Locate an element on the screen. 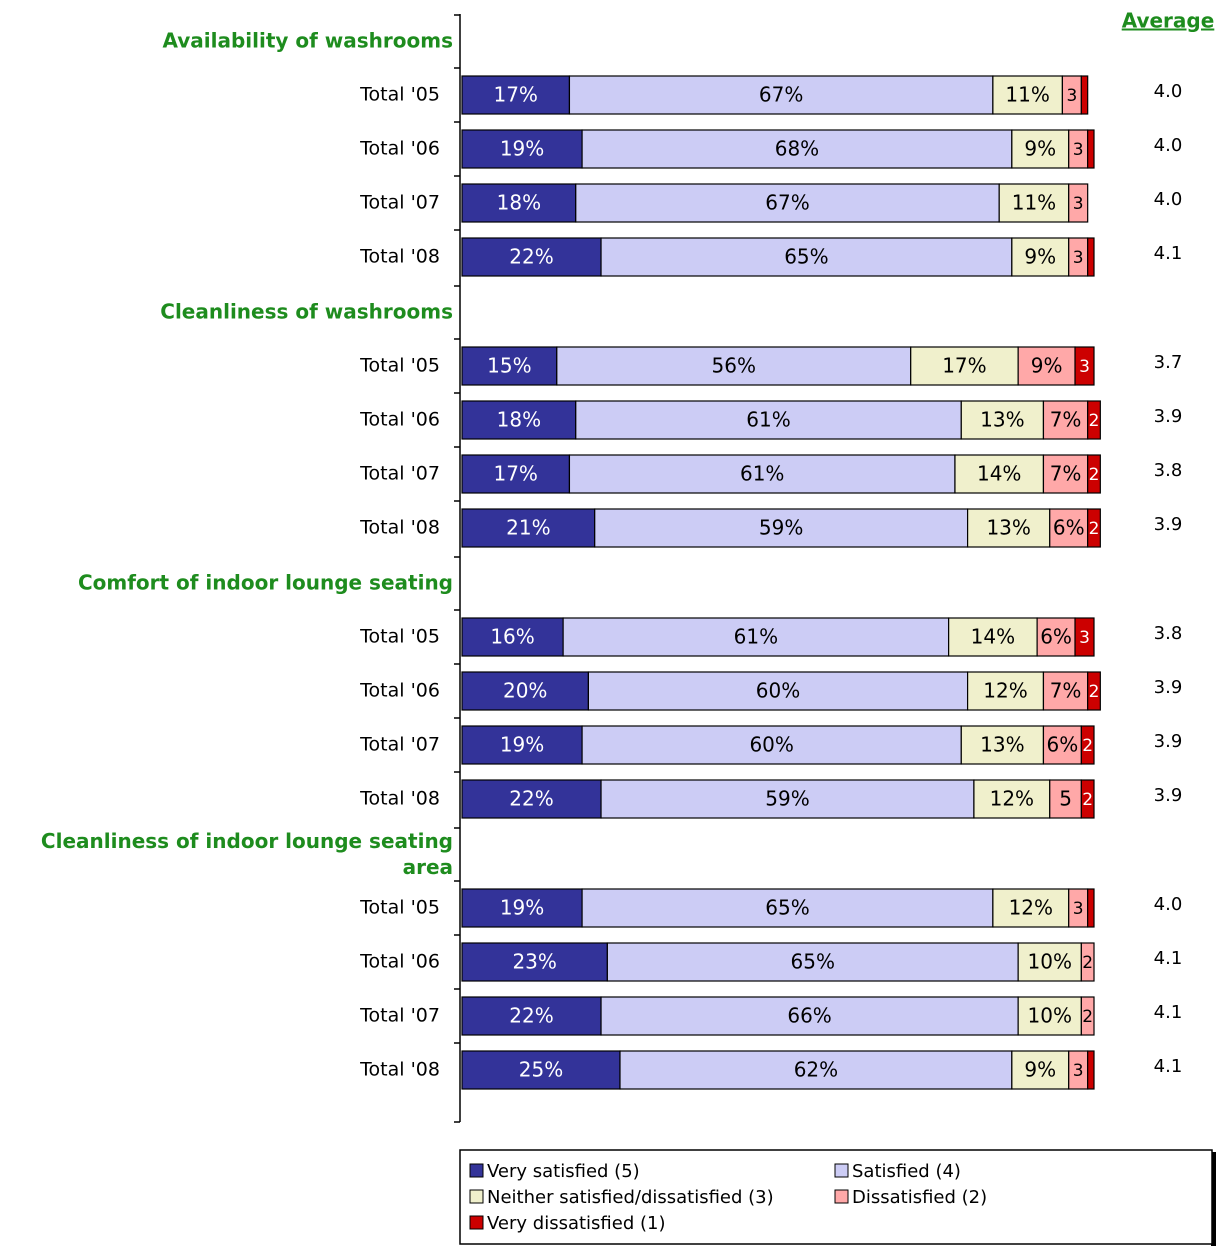  value-label: 25% is located at coordinates (541, 1070).